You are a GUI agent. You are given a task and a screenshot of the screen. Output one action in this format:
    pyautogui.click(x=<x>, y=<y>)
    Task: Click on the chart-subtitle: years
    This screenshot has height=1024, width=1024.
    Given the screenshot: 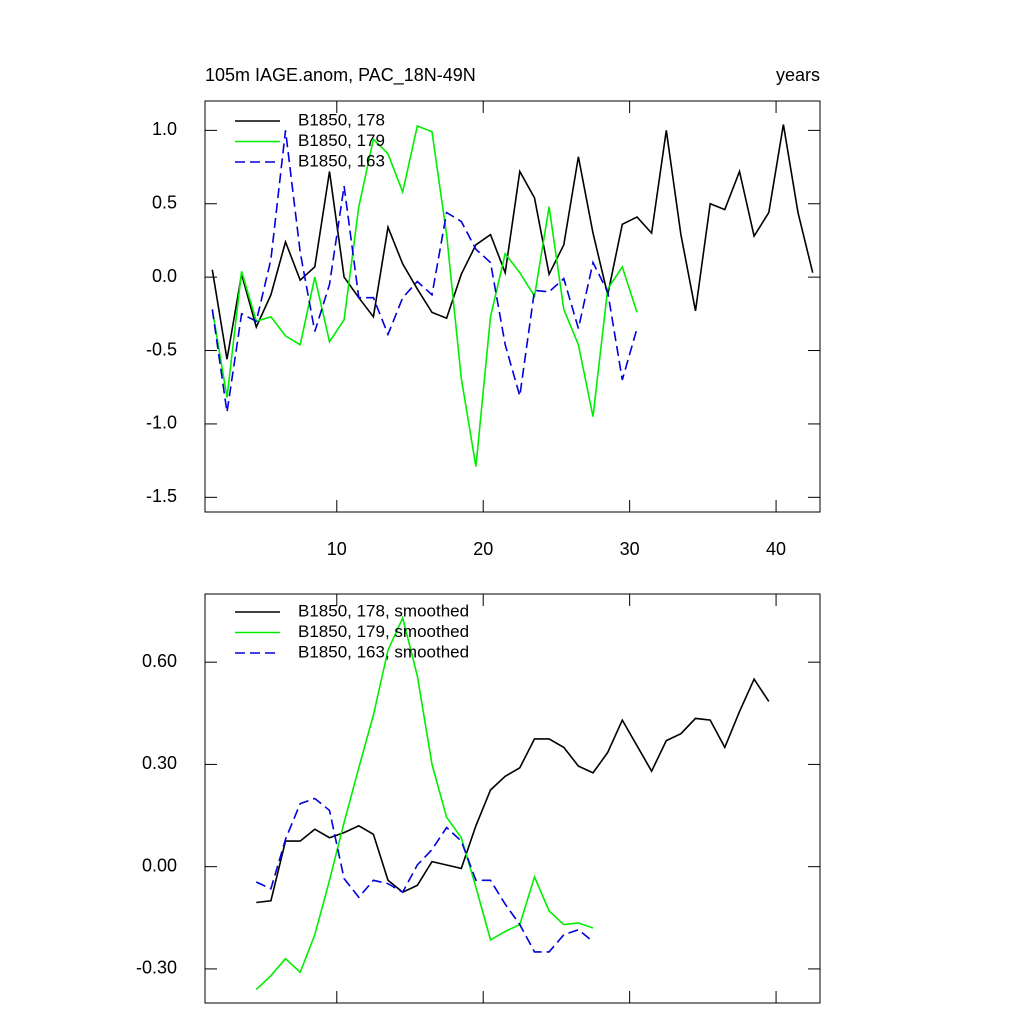 What is the action you would take?
    pyautogui.click(x=798, y=75)
    